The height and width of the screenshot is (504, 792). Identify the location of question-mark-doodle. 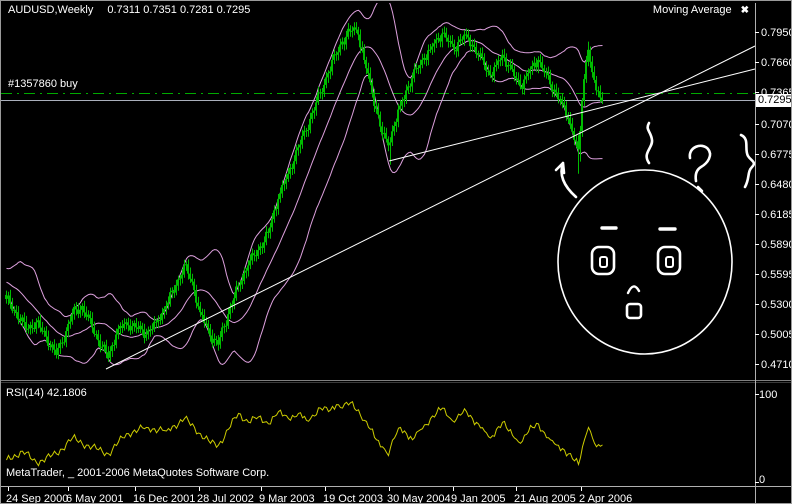
(700, 168).